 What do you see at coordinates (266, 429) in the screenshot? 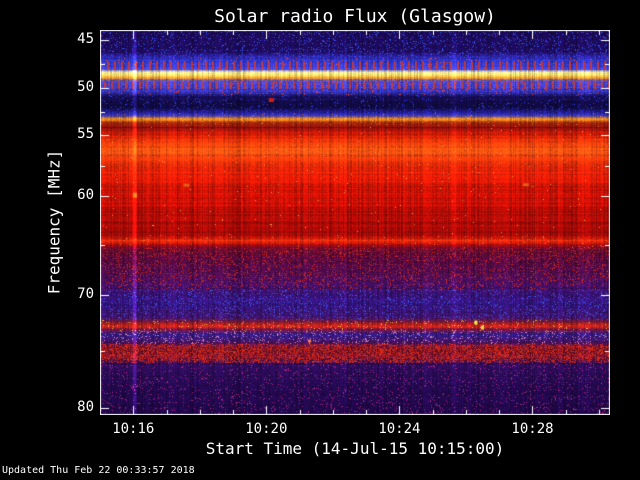
I see `x-tick-label: 10:20` at bounding box center [266, 429].